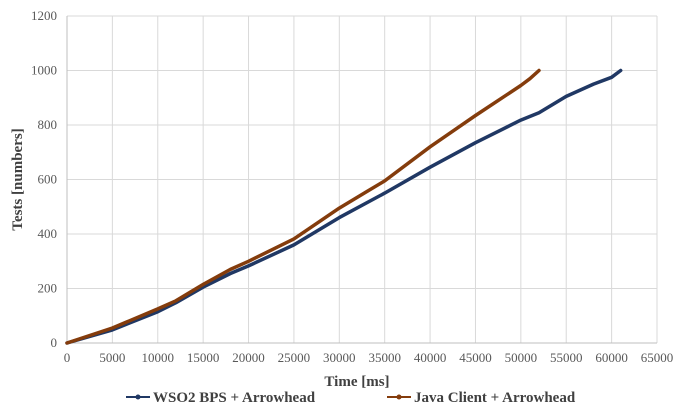 The height and width of the screenshot is (411, 678). Describe the element at coordinates (67, 357) in the screenshot. I see `x-tick-label: 0` at that location.